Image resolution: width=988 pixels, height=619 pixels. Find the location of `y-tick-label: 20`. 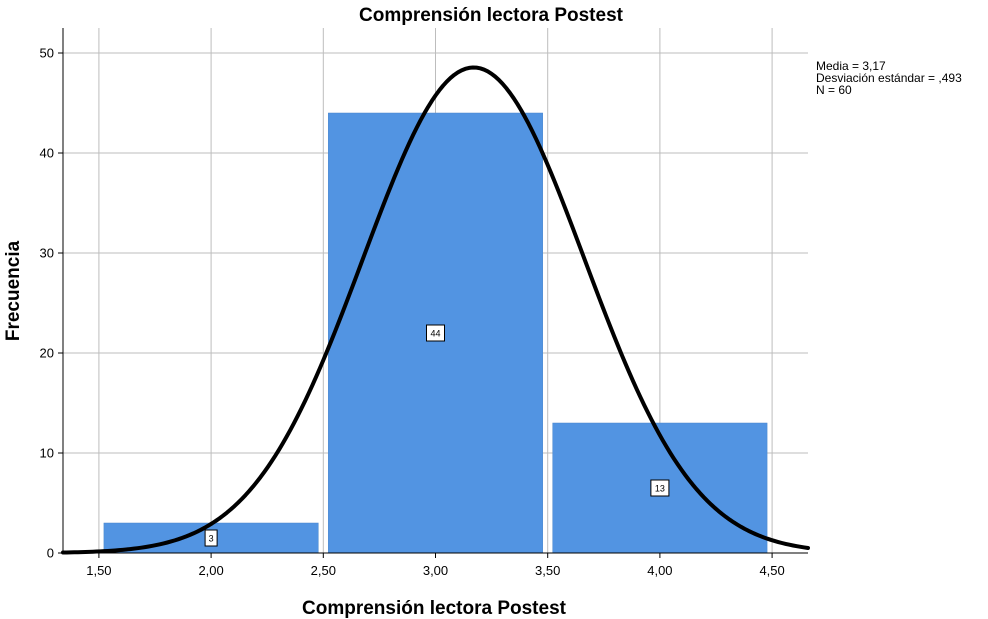

y-tick-label: 20 is located at coordinates (47, 353).